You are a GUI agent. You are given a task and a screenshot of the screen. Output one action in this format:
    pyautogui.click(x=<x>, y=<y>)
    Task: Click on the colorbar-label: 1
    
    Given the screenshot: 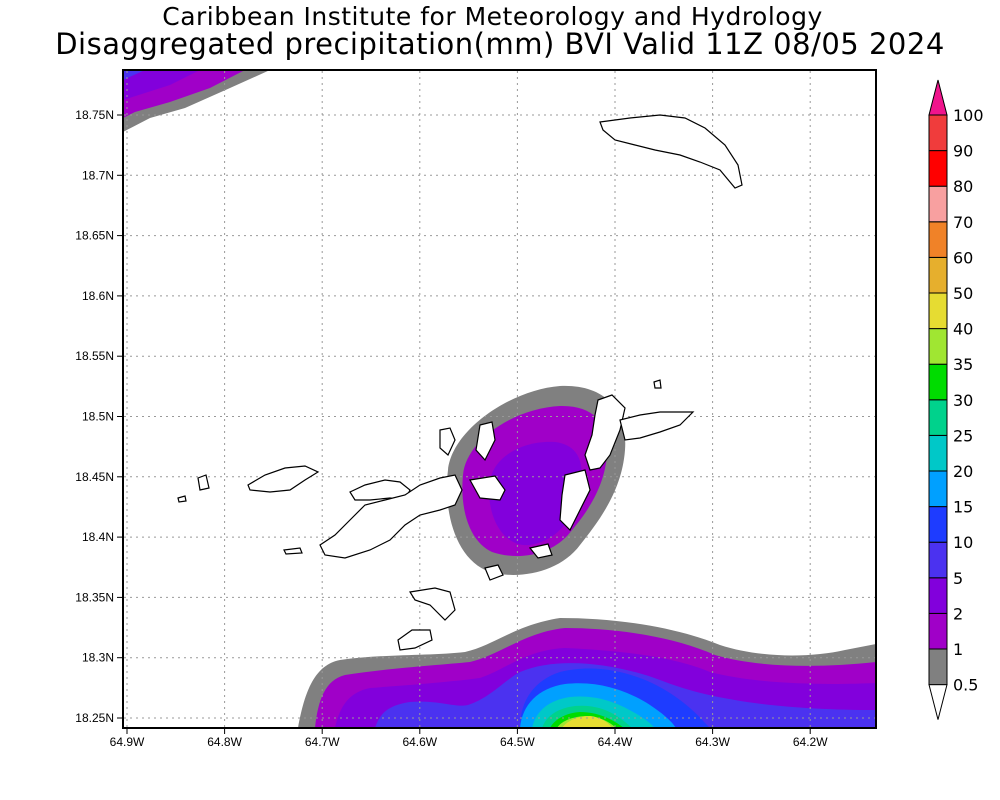 What is the action you would take?
    pyautogui.click(x=958, y=649)
    